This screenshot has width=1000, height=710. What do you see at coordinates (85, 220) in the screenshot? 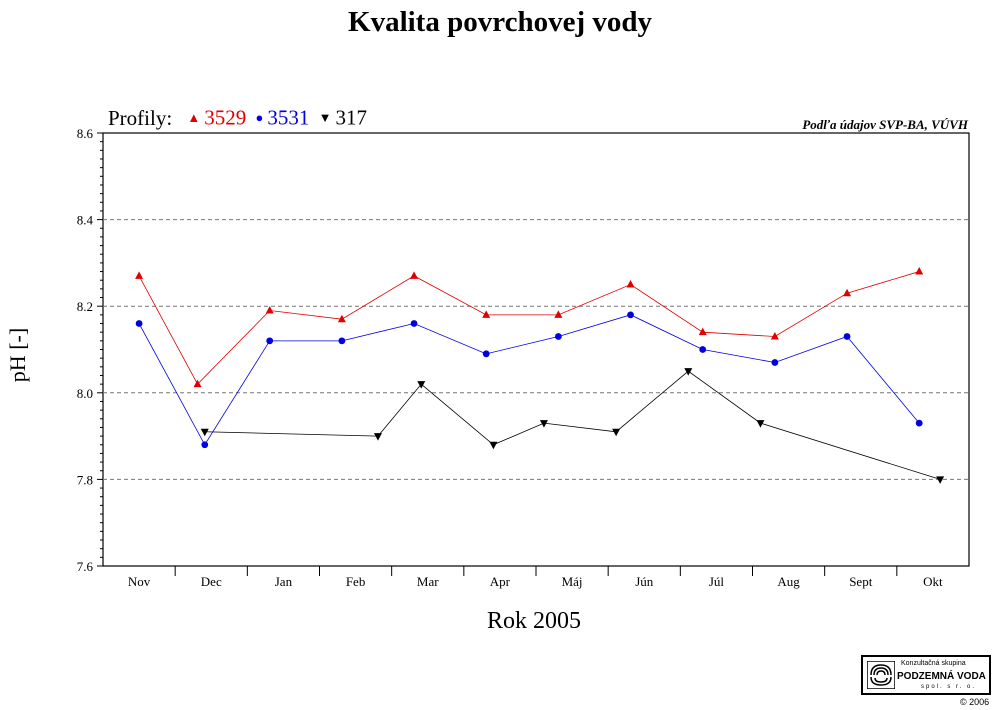
I see `y-tick-label: 8.4` at bounding box center [85, 220].